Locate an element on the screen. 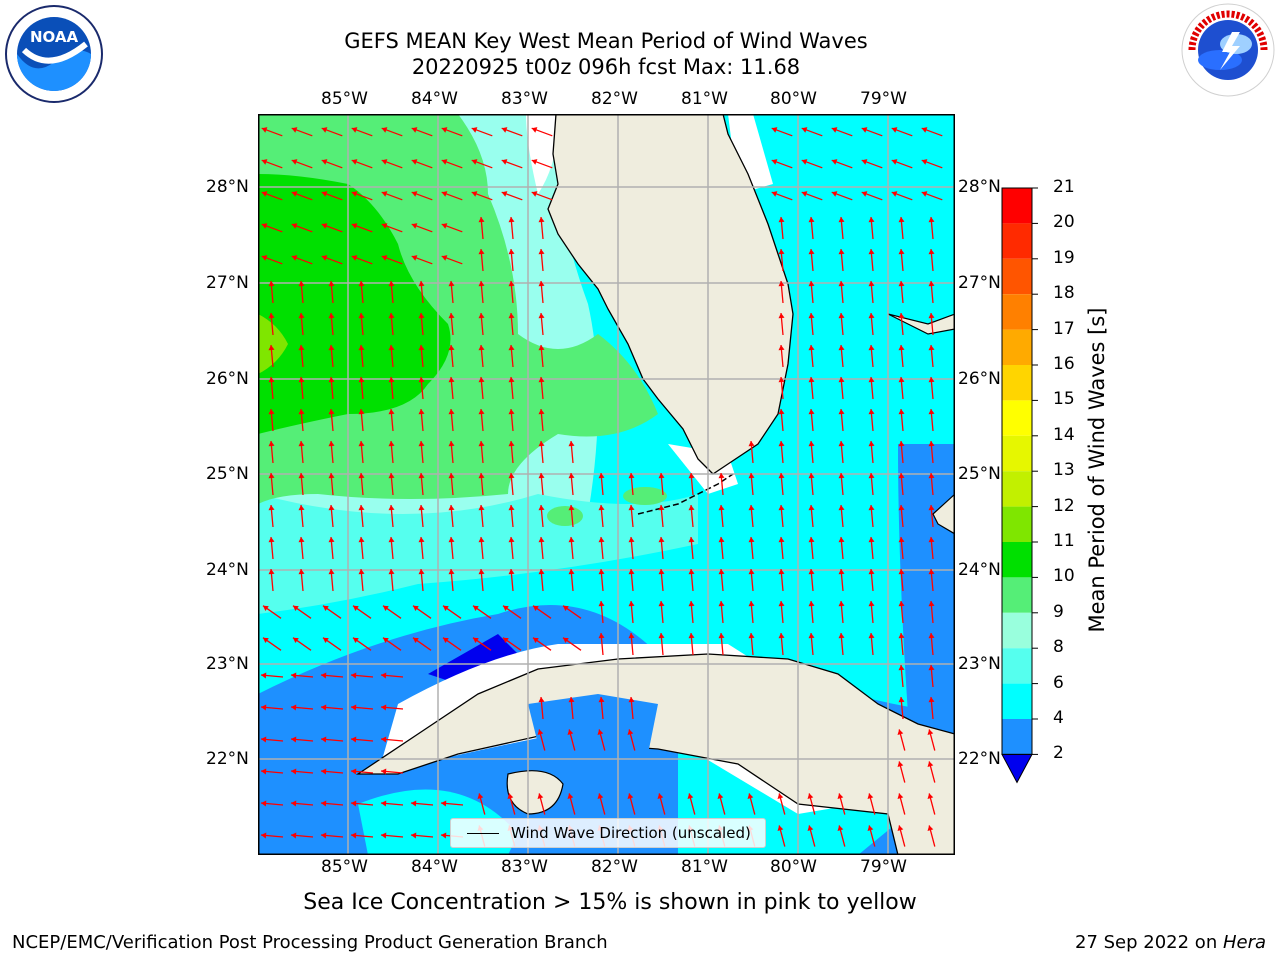 Image resolution: width=1280 pixels, height=960 pixels. lon-label-top: 82°W is located at coordinates (614, 99).